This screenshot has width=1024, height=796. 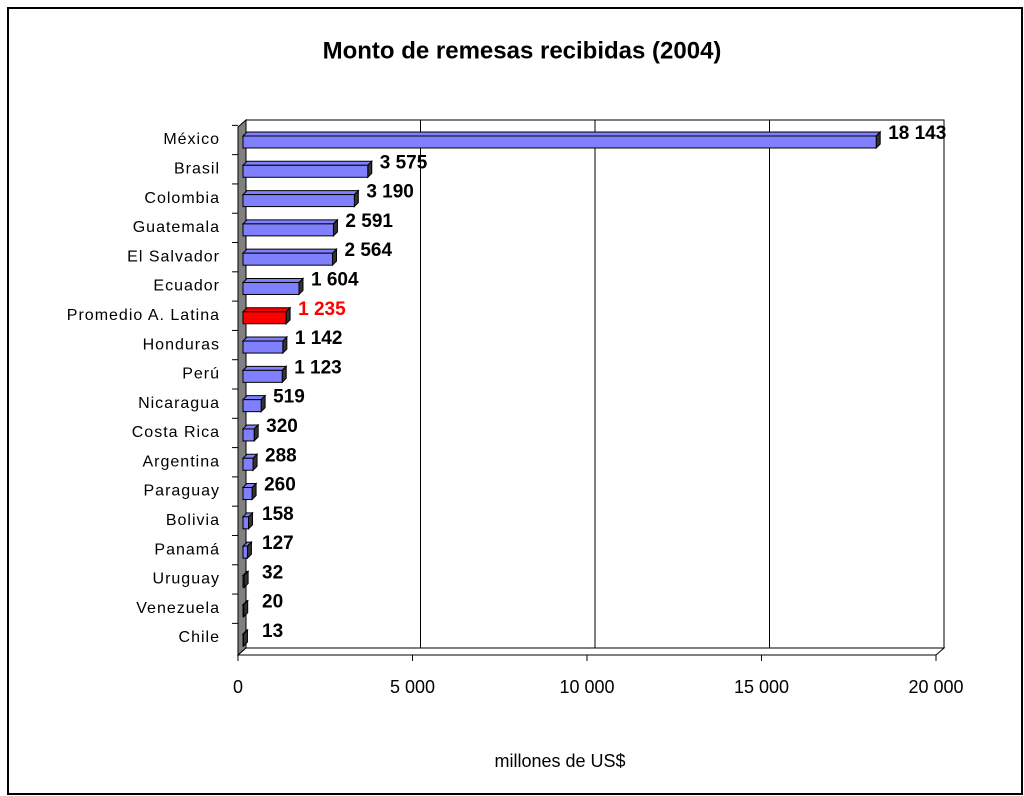 What do you see at coordinates (369, 221) in the screenshot?
I see `value-label: 2 591` at bounding box center [369, 221].